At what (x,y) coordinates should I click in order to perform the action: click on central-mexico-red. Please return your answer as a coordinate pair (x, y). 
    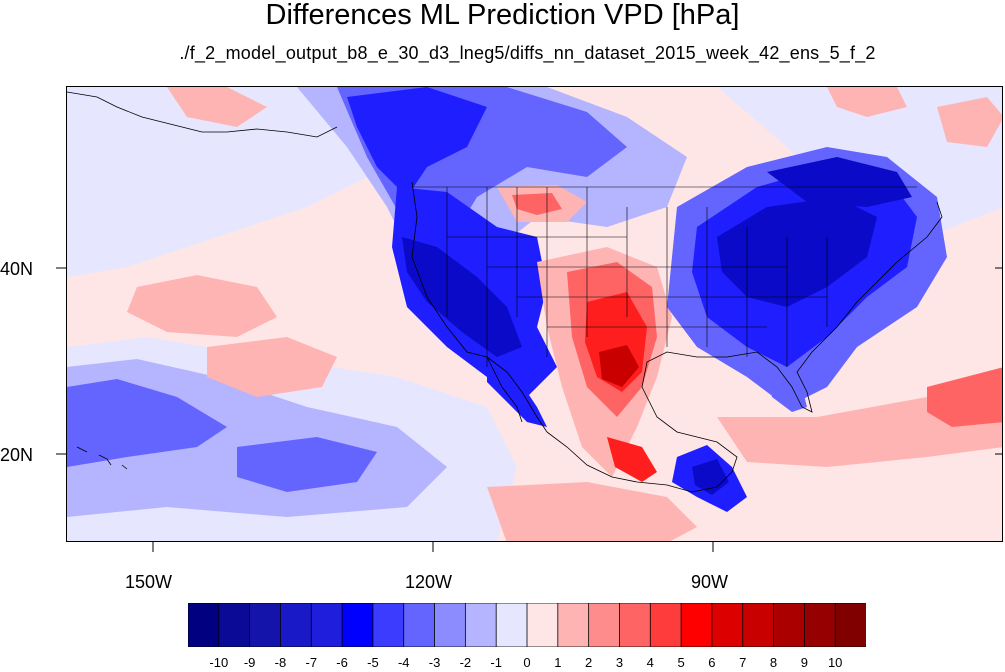
    Looking at the image, I should click on (632, 459).